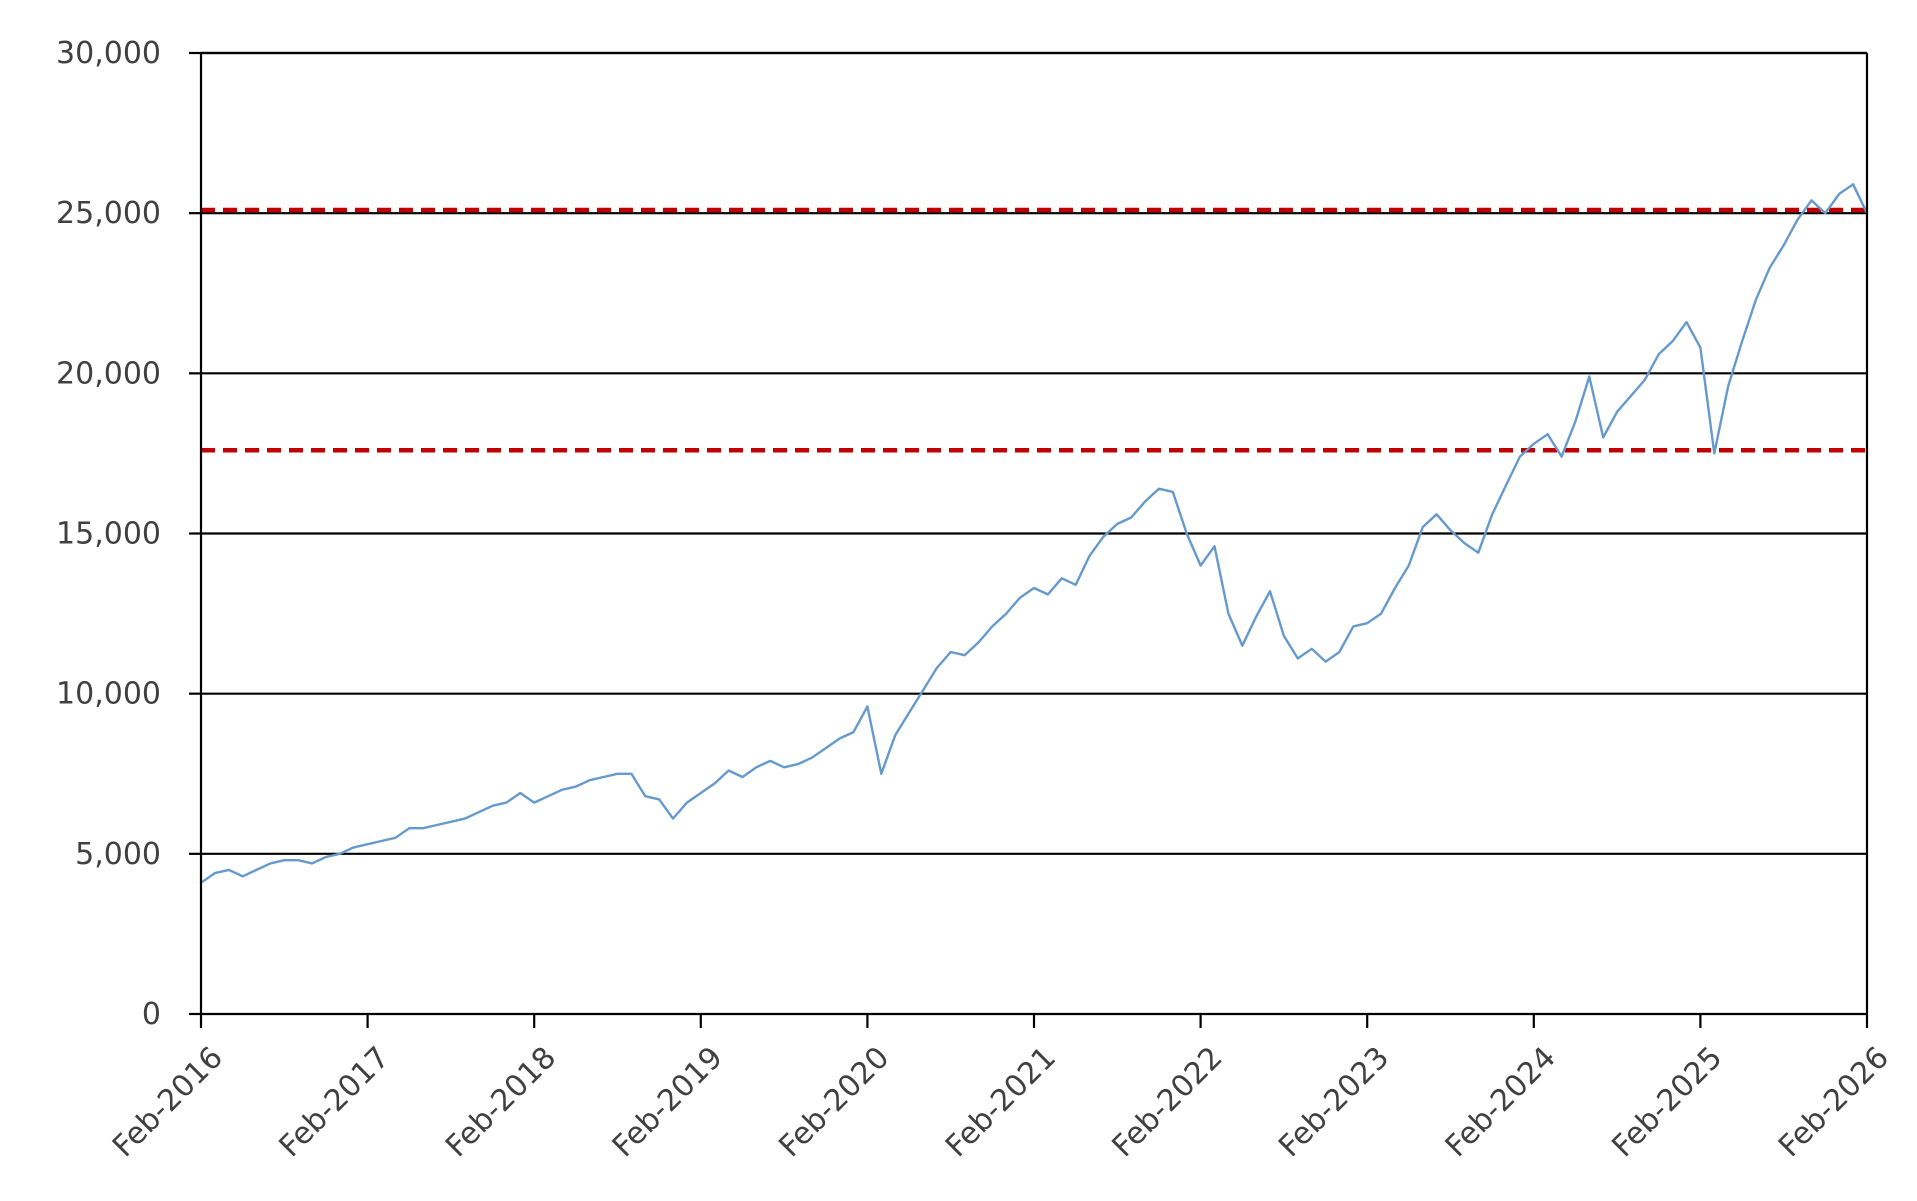 Image resolution: width=1917 pixels, height=1201 pixels. I want to click on y-tick-label: 10,000, so click(108, 694).